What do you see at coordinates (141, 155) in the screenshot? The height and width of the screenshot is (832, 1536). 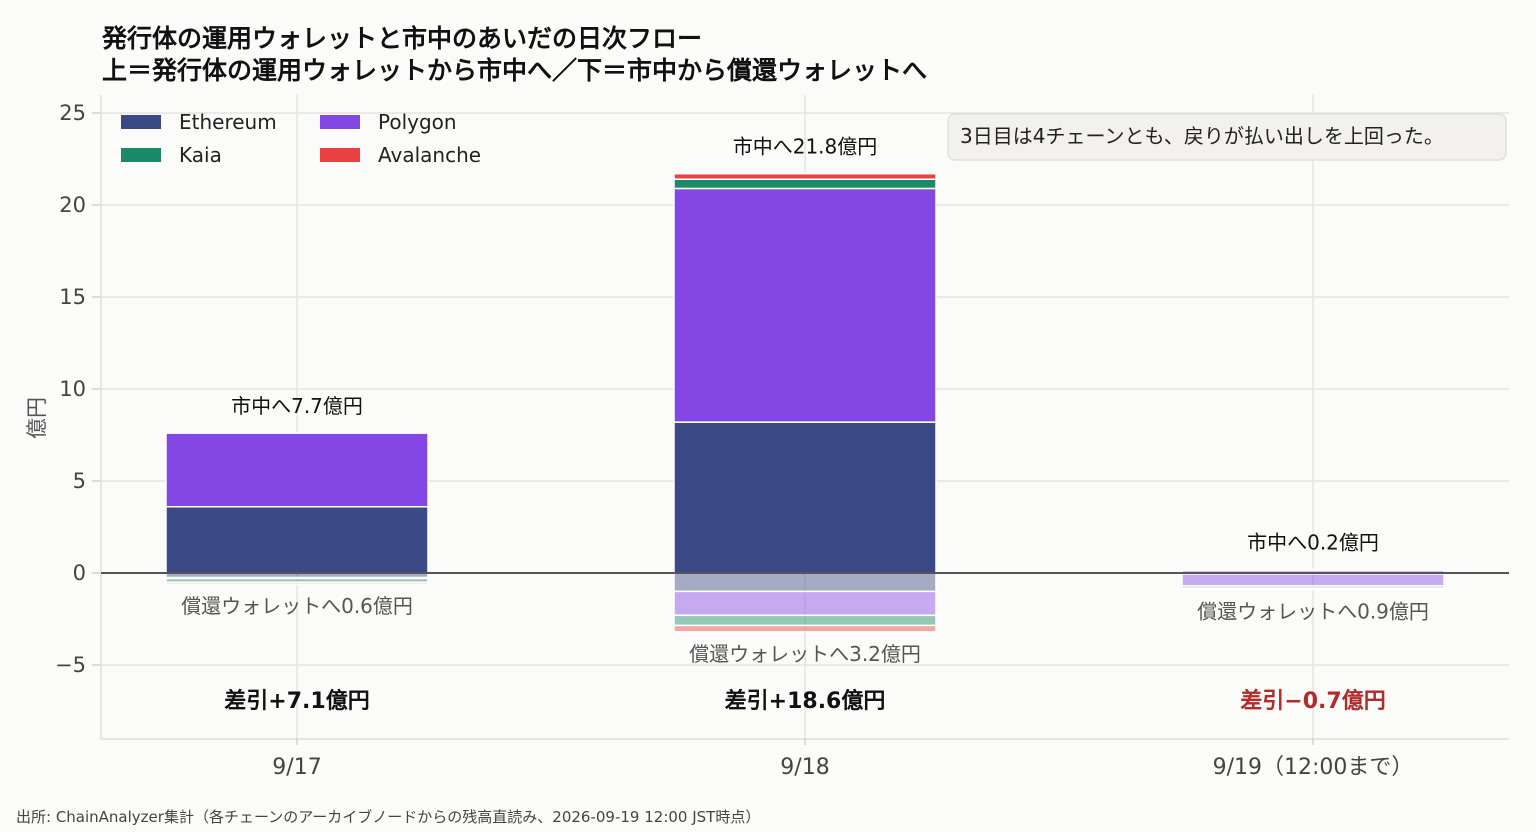 I see `legend-swatch-kaia` at bounding box center [141, 155].